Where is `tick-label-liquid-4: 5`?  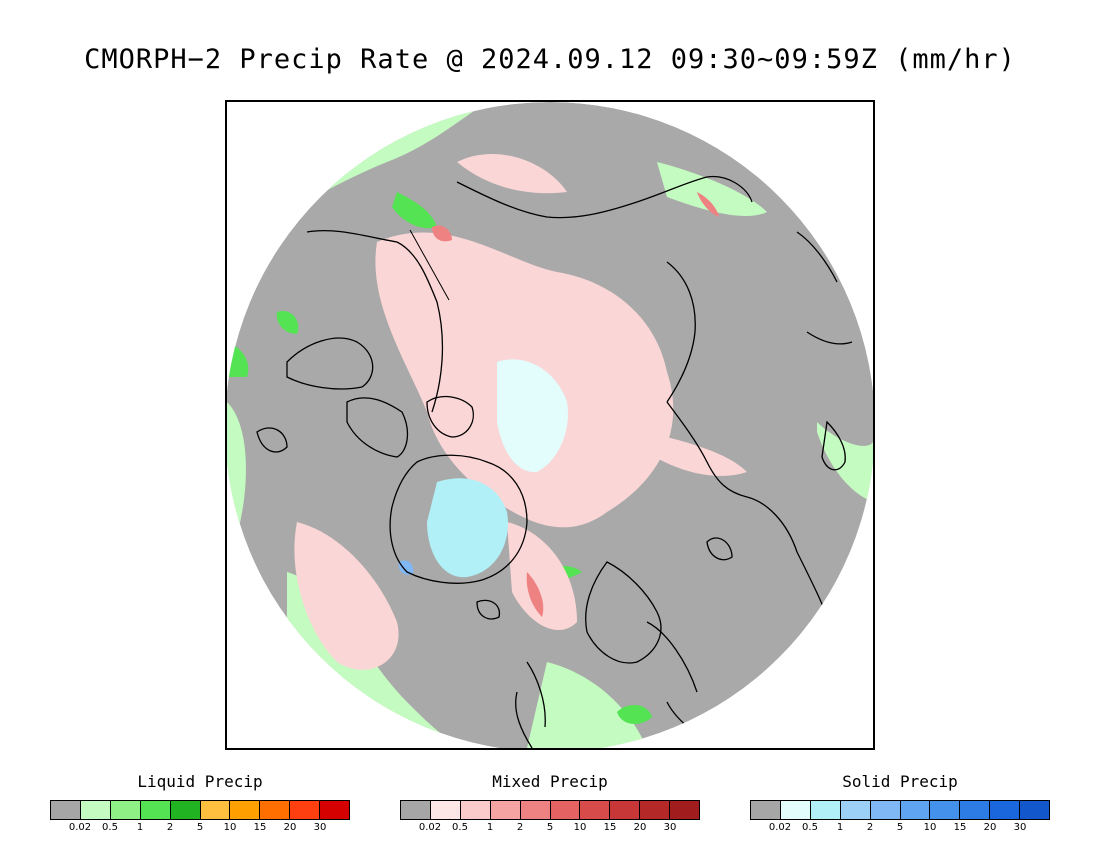
tick-label-liquid-4: 5 is located at coordinates (200, 827).